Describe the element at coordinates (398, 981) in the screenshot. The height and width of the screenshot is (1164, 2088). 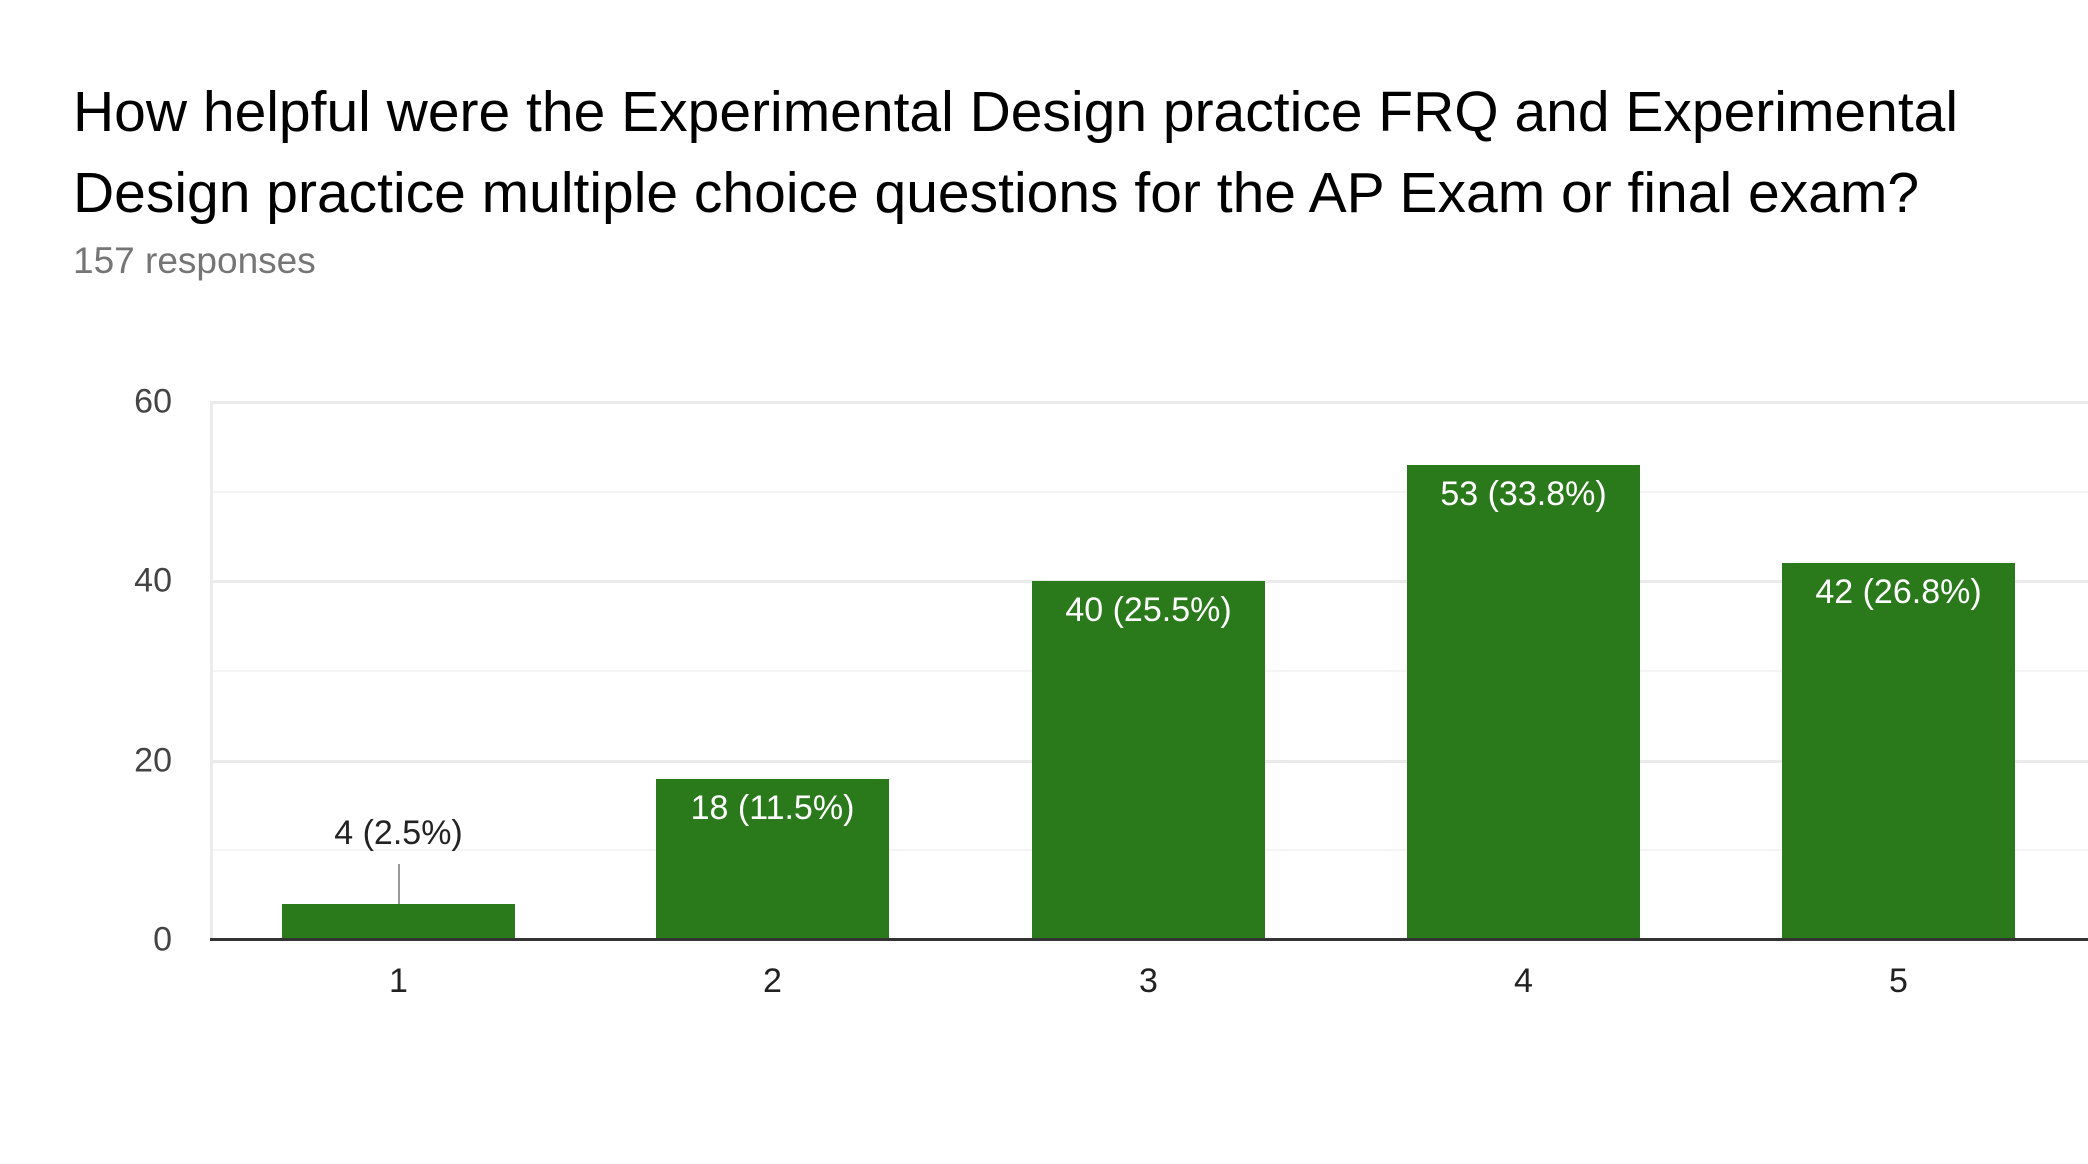
I see `x-tick-label: 1` at that location.